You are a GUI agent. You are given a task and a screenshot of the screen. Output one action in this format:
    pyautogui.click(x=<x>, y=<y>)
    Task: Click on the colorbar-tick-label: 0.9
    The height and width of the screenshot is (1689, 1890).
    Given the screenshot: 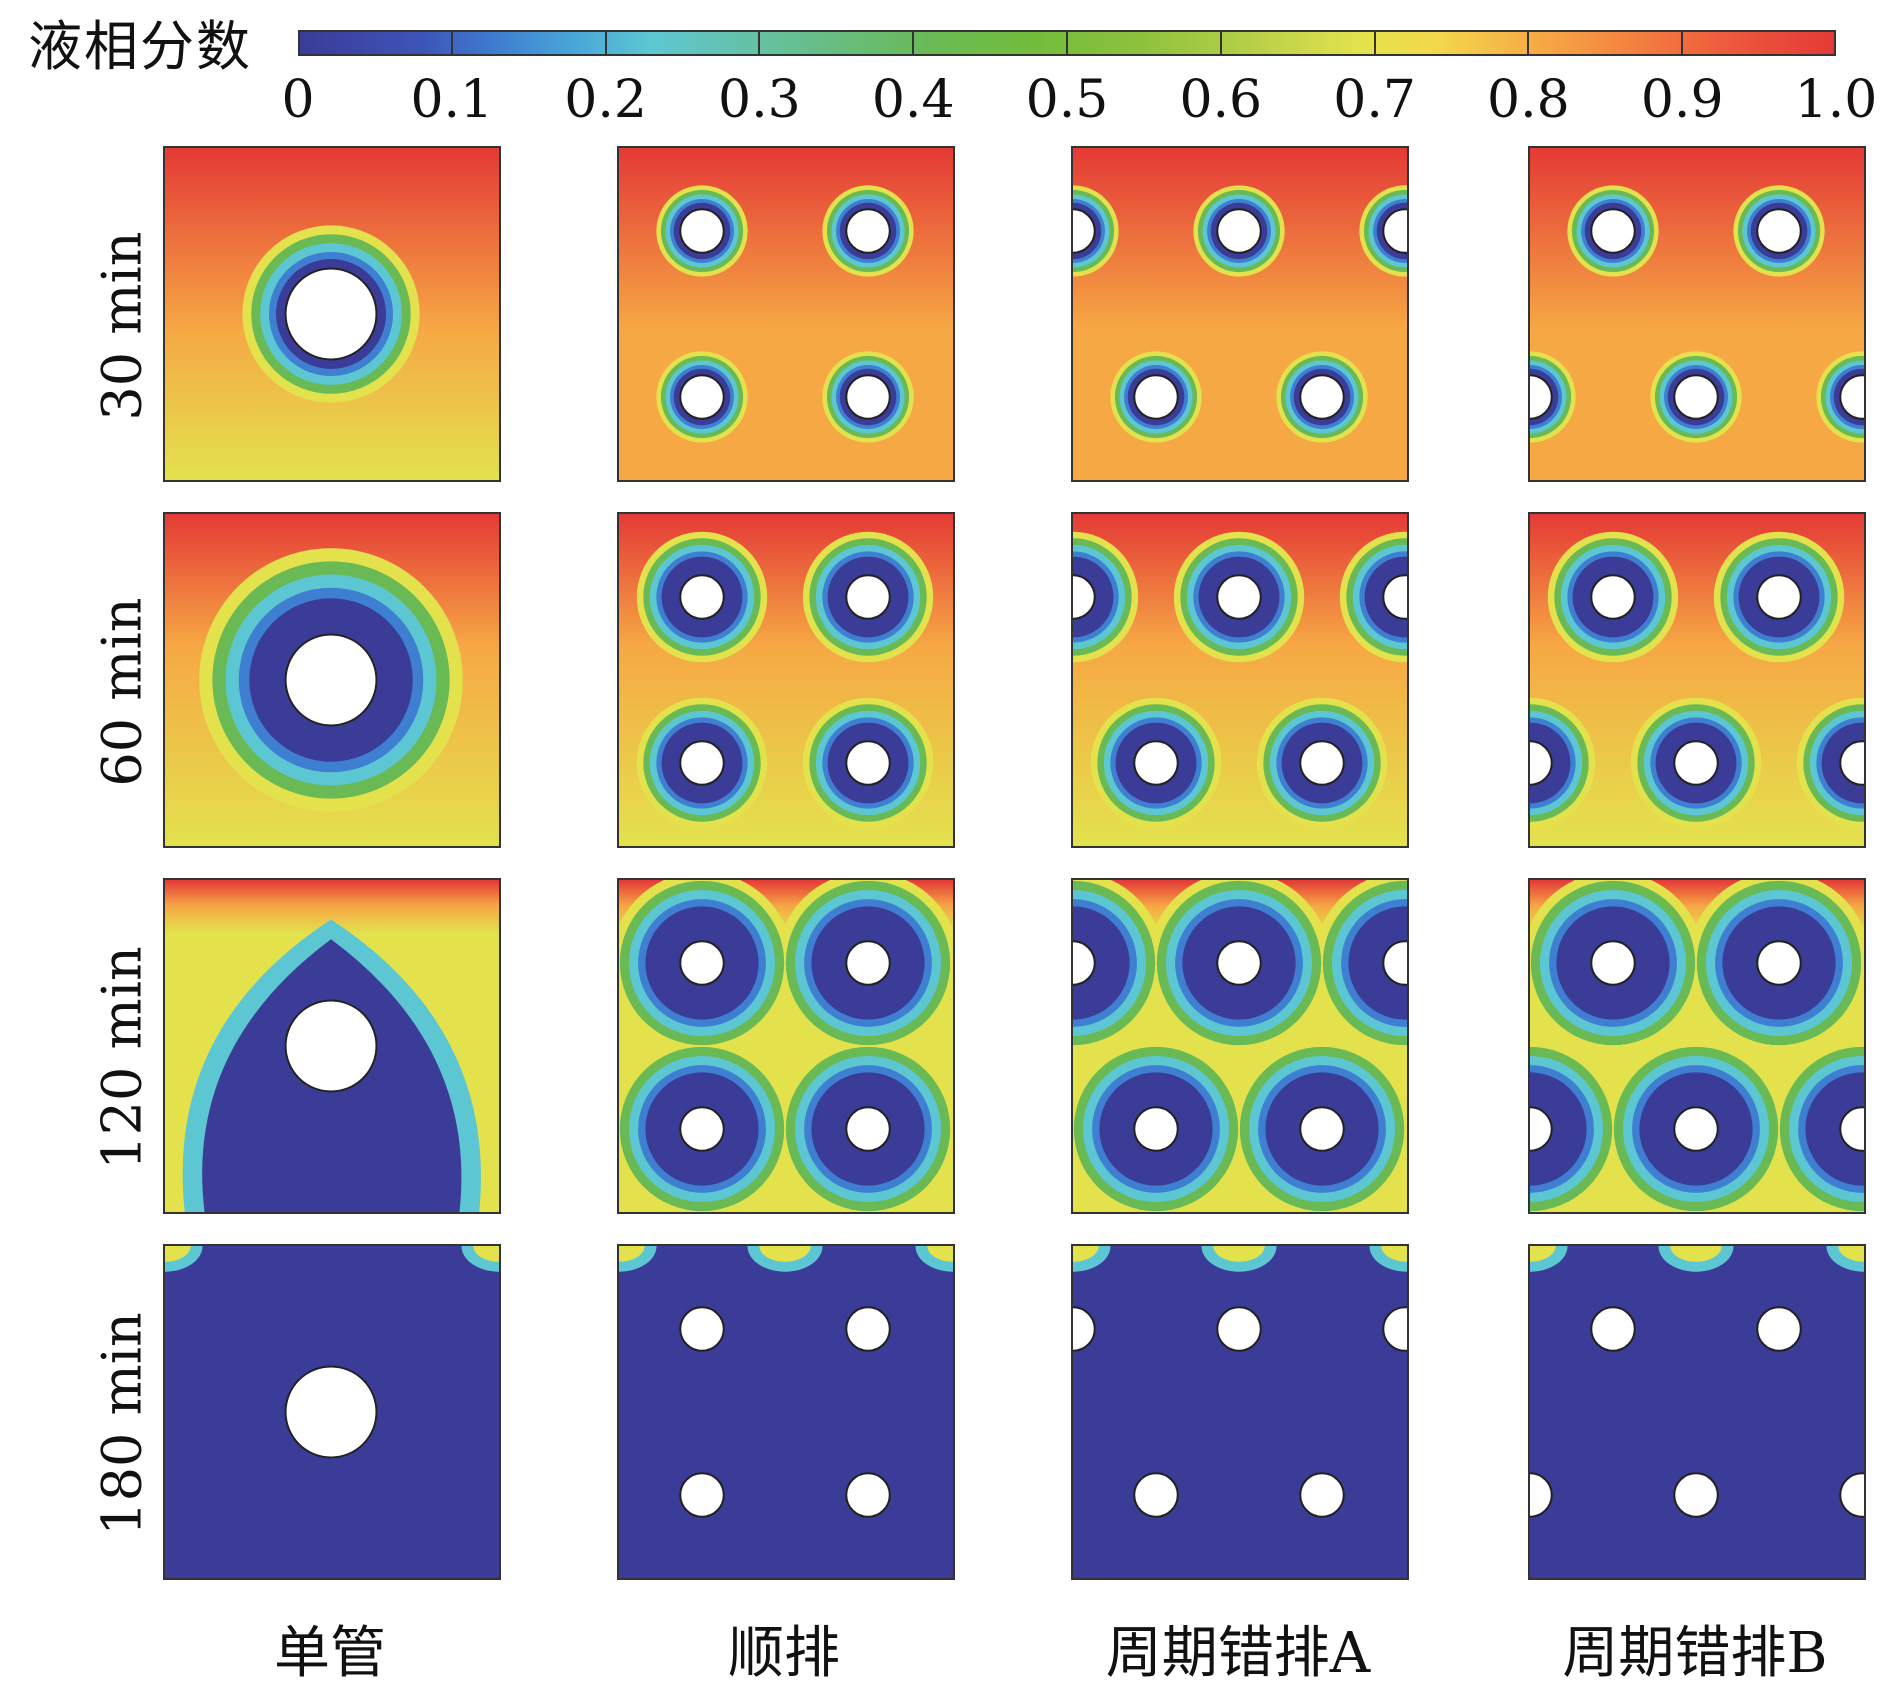 What is the action you would take?
    pyautogui.click(x=1682, y=100)
    